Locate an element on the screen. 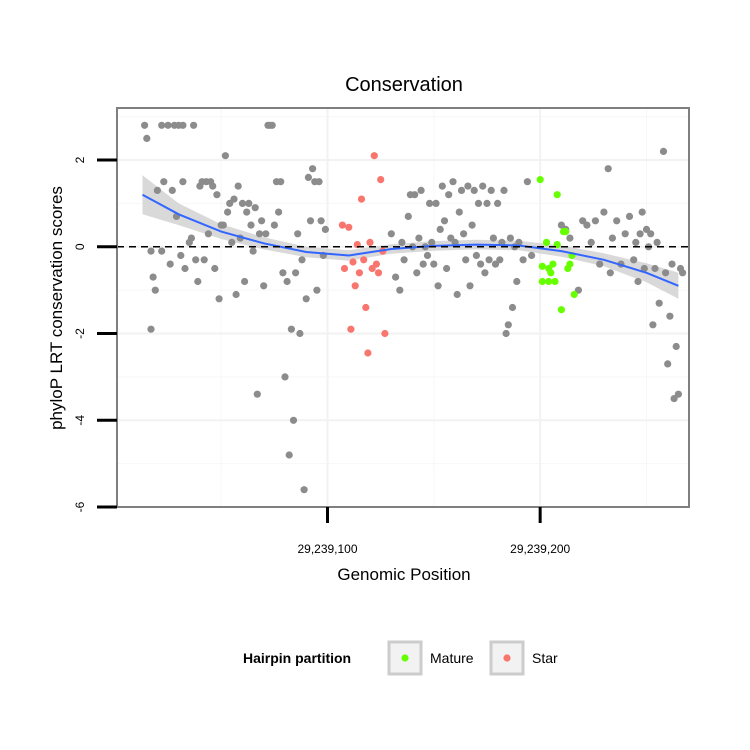 Image resolution: width=750 pixels, height=750 pixels. legend-title: Hairpin partition is located at coordinates (297, 658).